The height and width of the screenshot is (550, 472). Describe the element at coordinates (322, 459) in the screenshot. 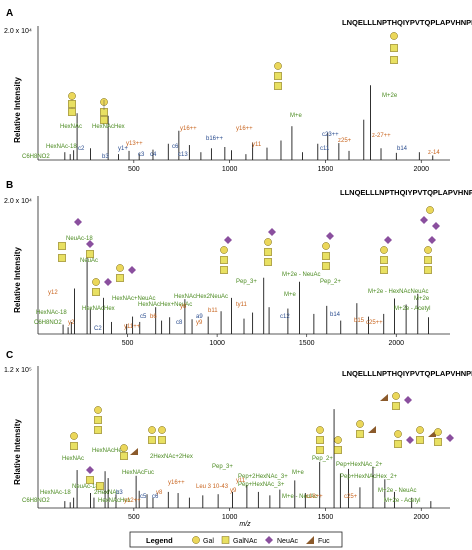

I see `fragment-label: Pep_2+` at that location.